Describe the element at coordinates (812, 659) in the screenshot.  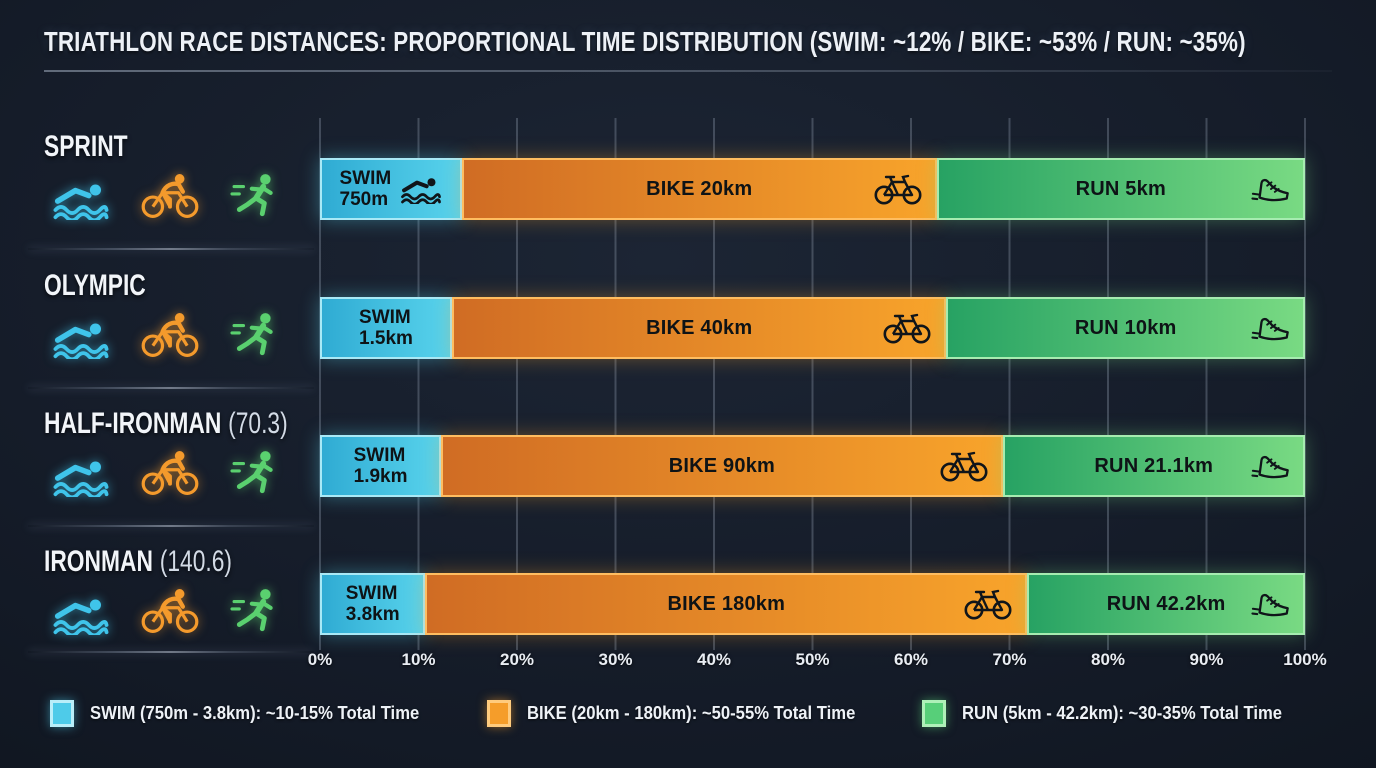
I see `axis-tick: 50%` at that location.